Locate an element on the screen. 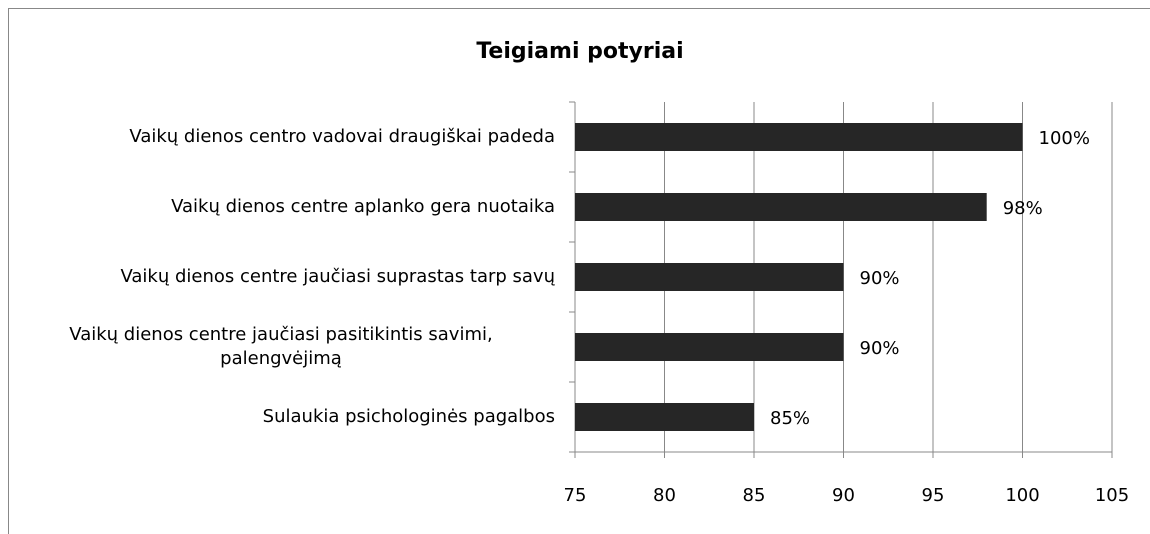  x-tick-label: 85 is located at coordinates (754, 495).